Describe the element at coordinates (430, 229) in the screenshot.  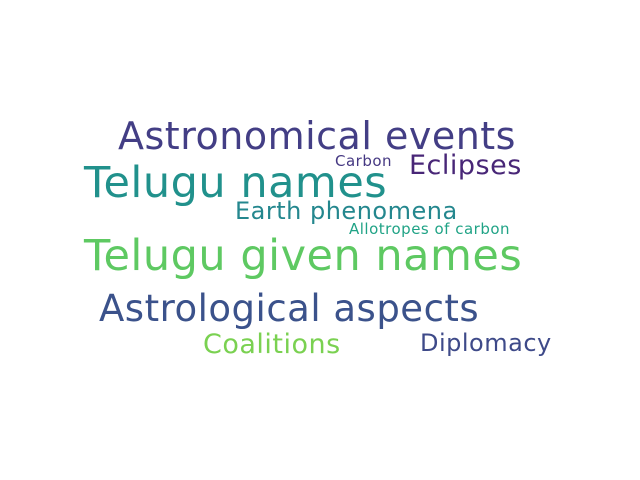
I see `word-allotropes-of-carbon: Allotropes of carbon` at that location.